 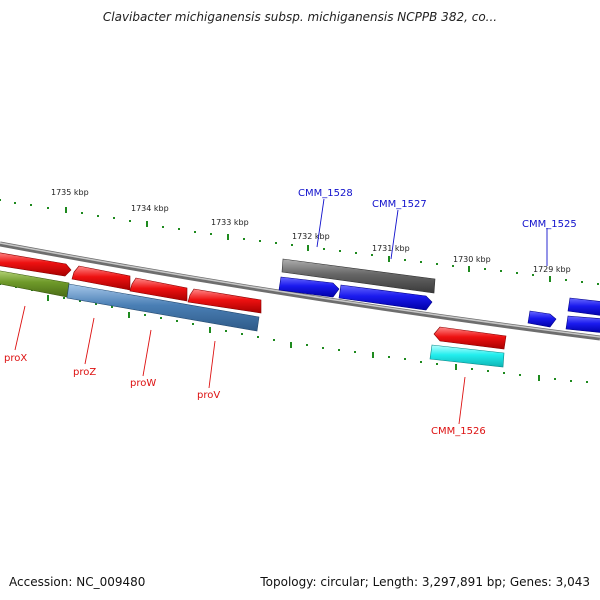 I want to click on gene-proV, so click(x=224, y=301).